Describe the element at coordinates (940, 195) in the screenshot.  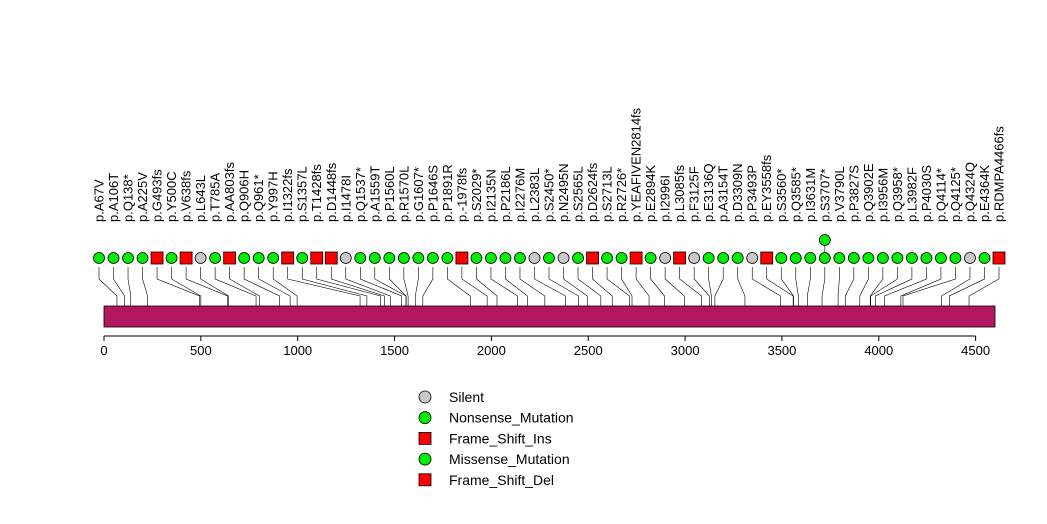
I see `mutation-label: p.Q4114*` at that location.